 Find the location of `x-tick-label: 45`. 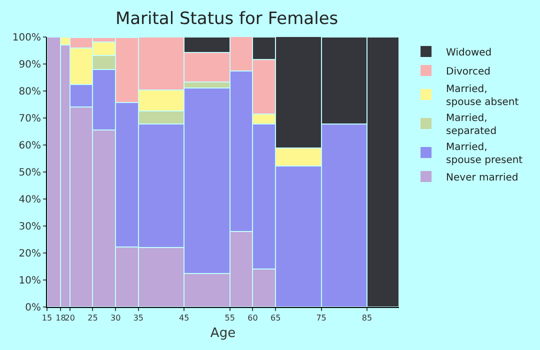

x-tick-label: 45 is located at coordinates (184, 318).